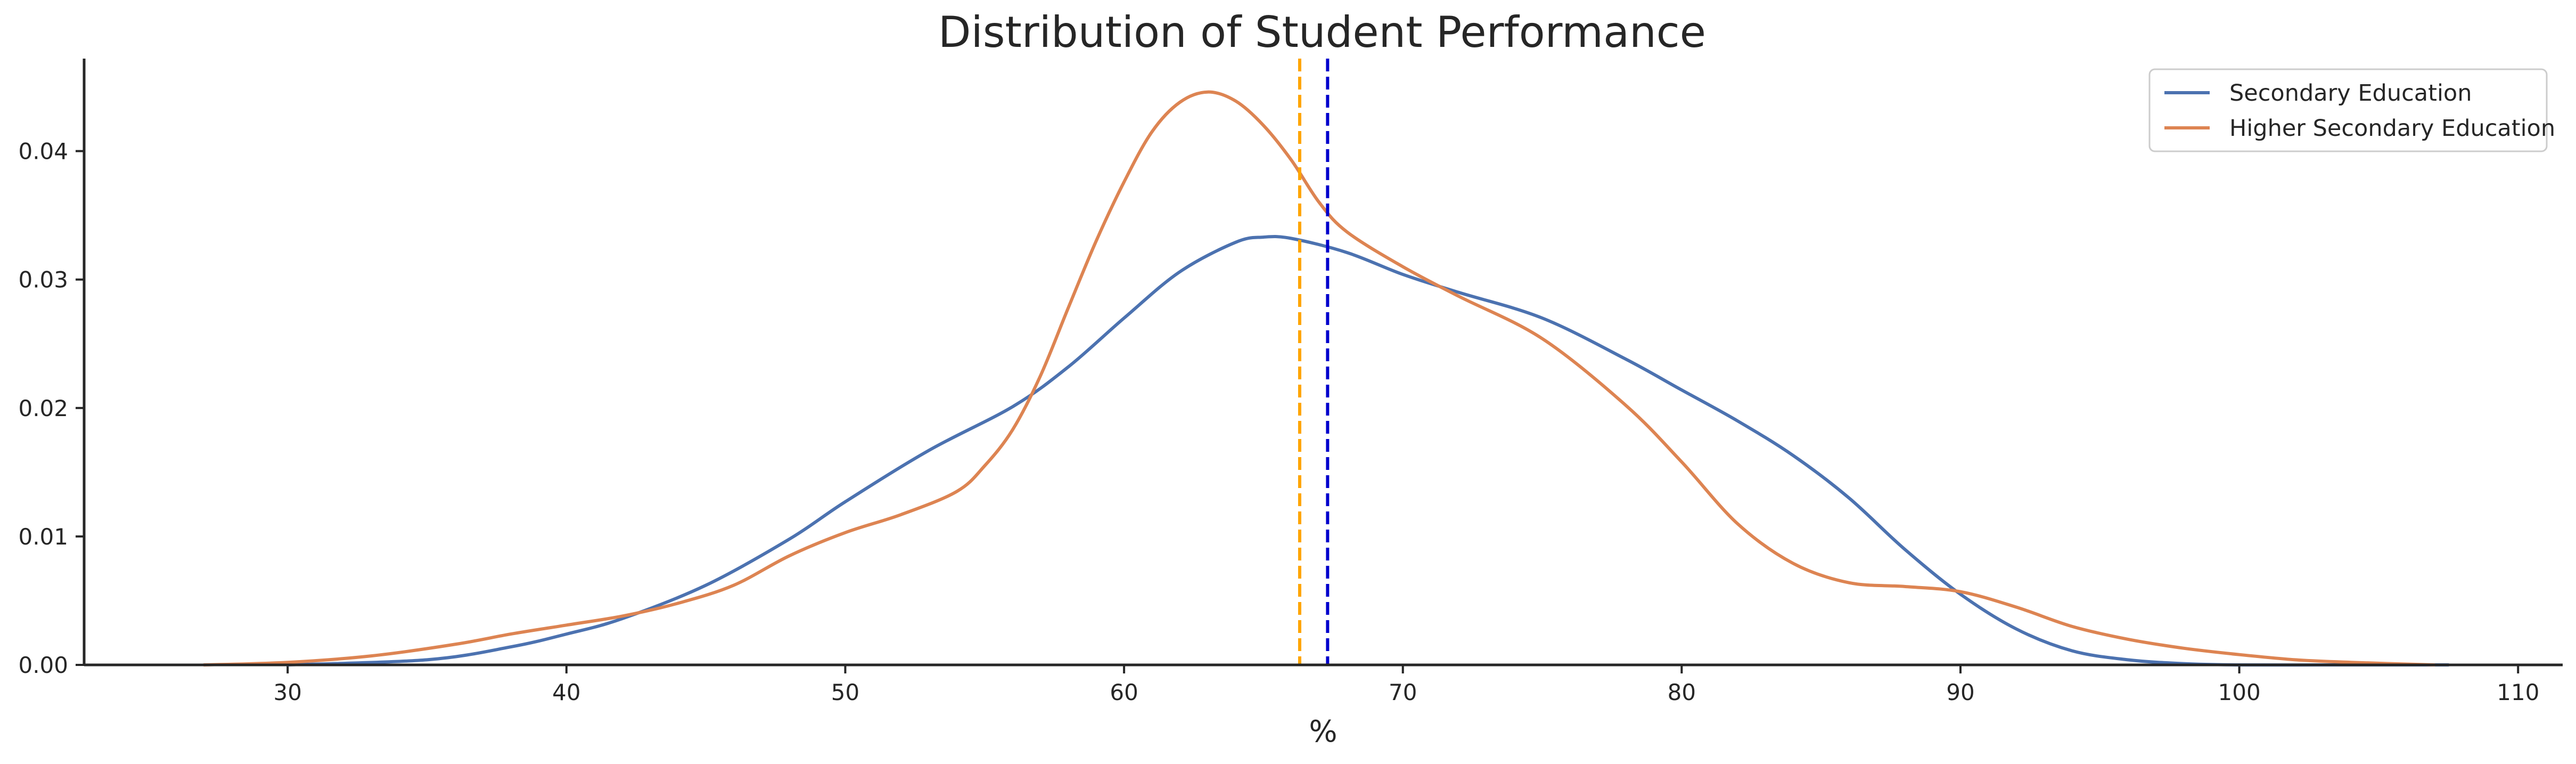  I want to click on x-tick-label: 110, so click(2518, 692).